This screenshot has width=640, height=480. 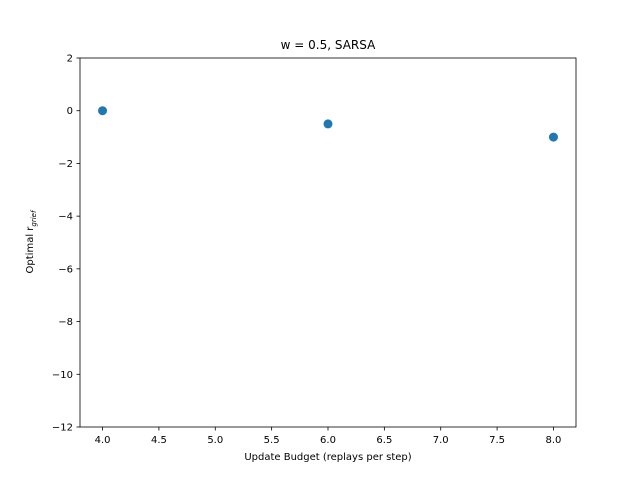 I want to click on x-tick-label: 5.5, so click(x=272, y=440).